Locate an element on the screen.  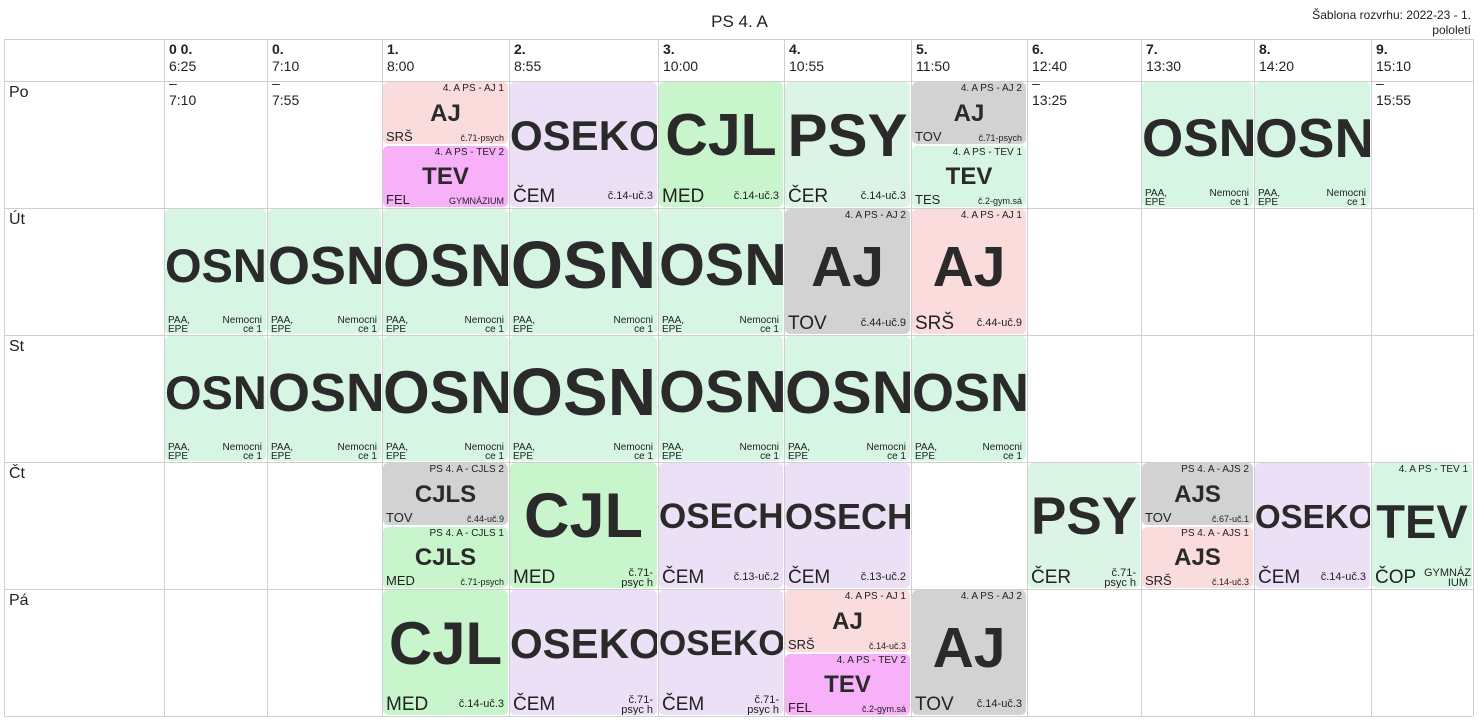
lesson-card: 4. A PS - AJ 2 AJ TOV č.71-psych is located at coordinates (969, 113).